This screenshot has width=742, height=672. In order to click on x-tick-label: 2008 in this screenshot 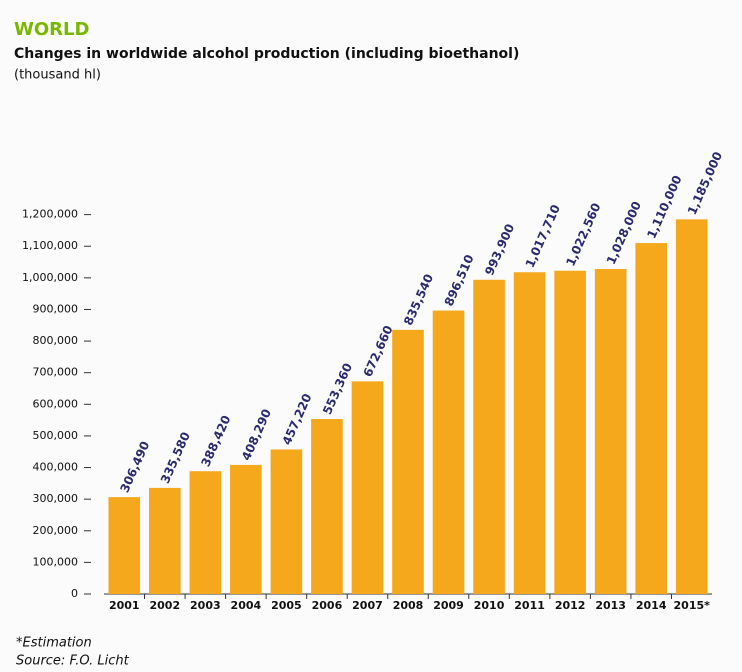, I will do `click(408, 605)`.